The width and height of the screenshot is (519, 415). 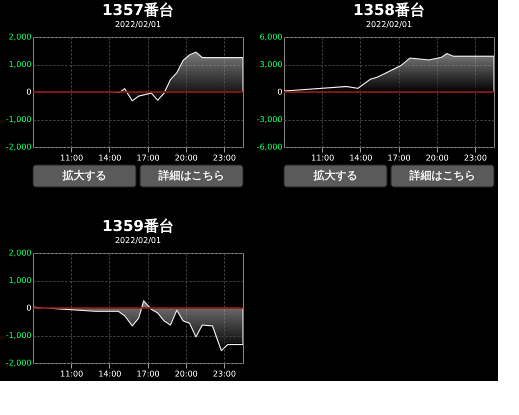 What do you see at coordinates (271, 37) in the screenshot?
I see `y-tick-label: 6,000` at bounding box center [271, 37].